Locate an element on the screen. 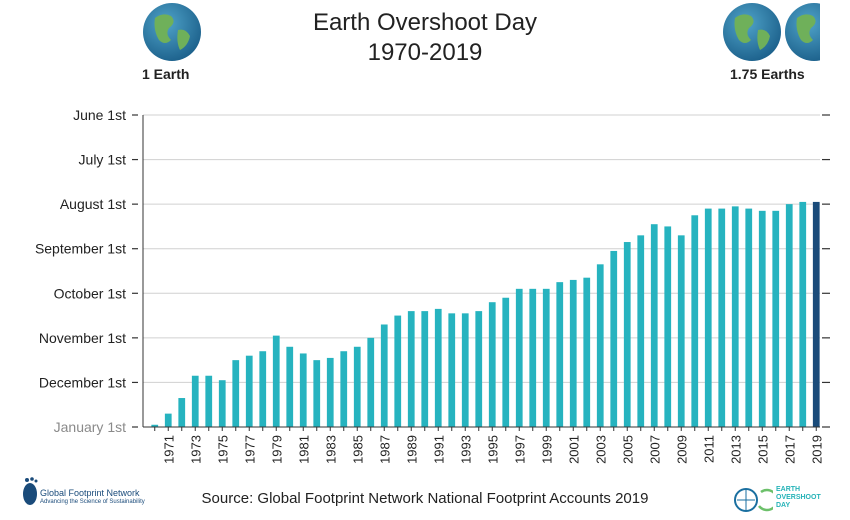 The width and height of the screenshot is (850, 520). bar-1983 is located at coordinates (330, 392).